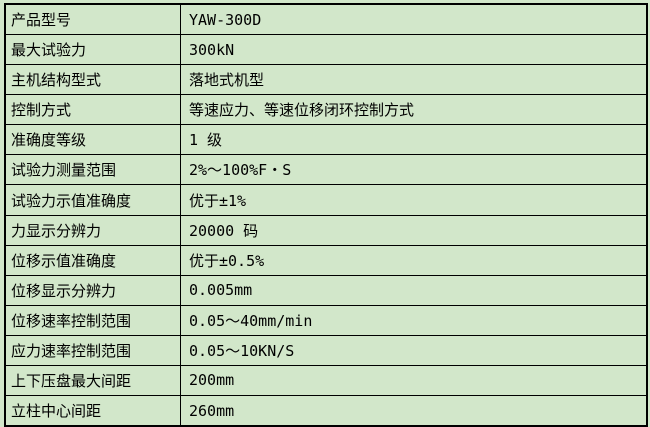 This screenshot has width=650, height=427. Describe the element at coordinates (93, 260) in the screenshot. I see `spec-label: 位移示值准确度` at that location.